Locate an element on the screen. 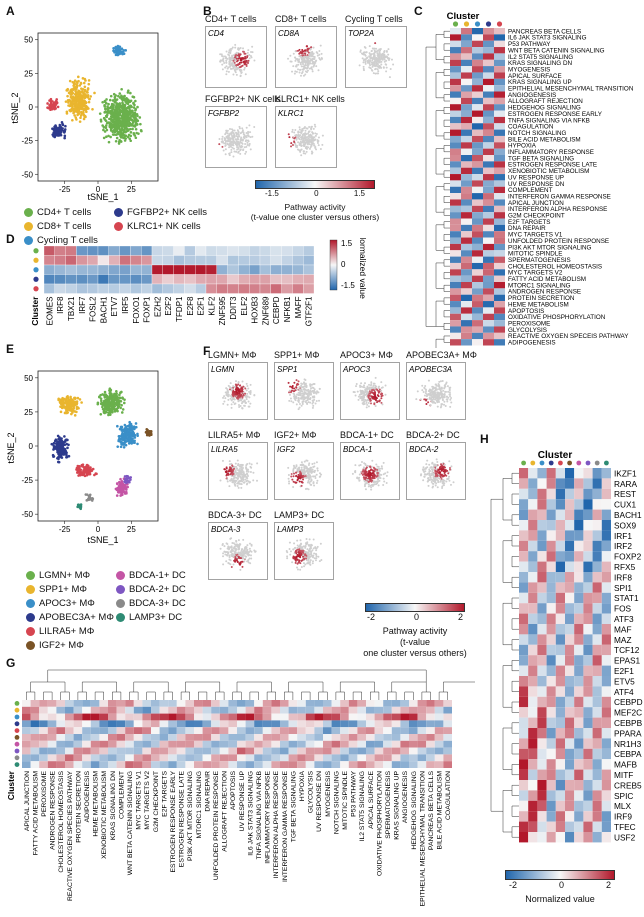 This screenshot has width=644, height=917. legend-label: APOBEC3A+ MΦ is located at coordinates (76, 617).